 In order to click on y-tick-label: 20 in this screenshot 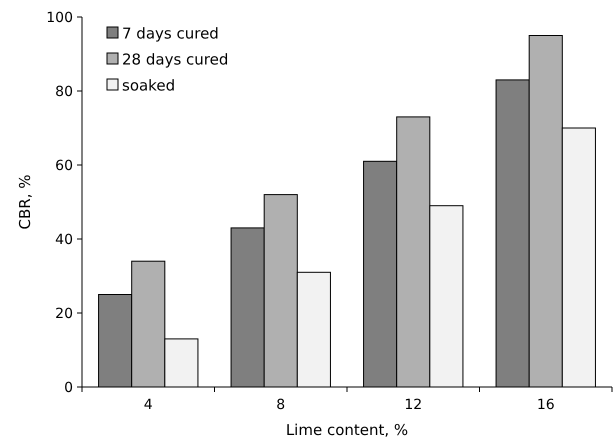, I will do `click(64, 314)`.